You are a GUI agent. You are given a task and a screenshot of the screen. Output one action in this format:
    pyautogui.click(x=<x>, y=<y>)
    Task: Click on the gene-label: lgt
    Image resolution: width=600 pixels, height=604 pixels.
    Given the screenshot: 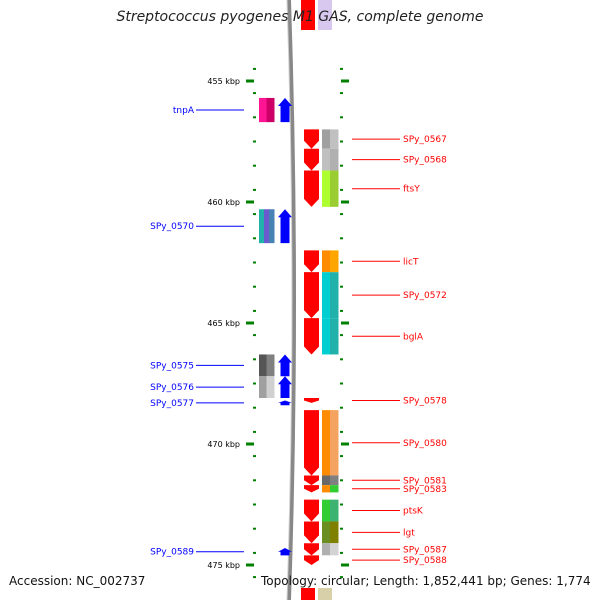 What is the action you would take?
    pyautogui.click(x=409, y=533)
    